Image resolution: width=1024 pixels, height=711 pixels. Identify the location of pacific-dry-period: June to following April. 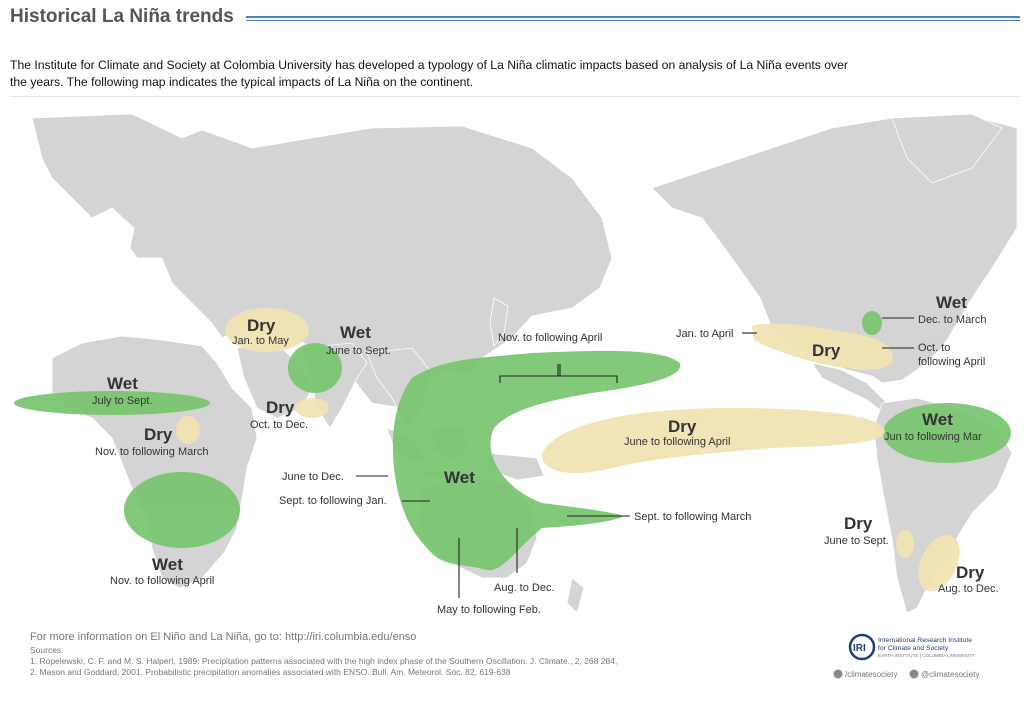
(677, 442).